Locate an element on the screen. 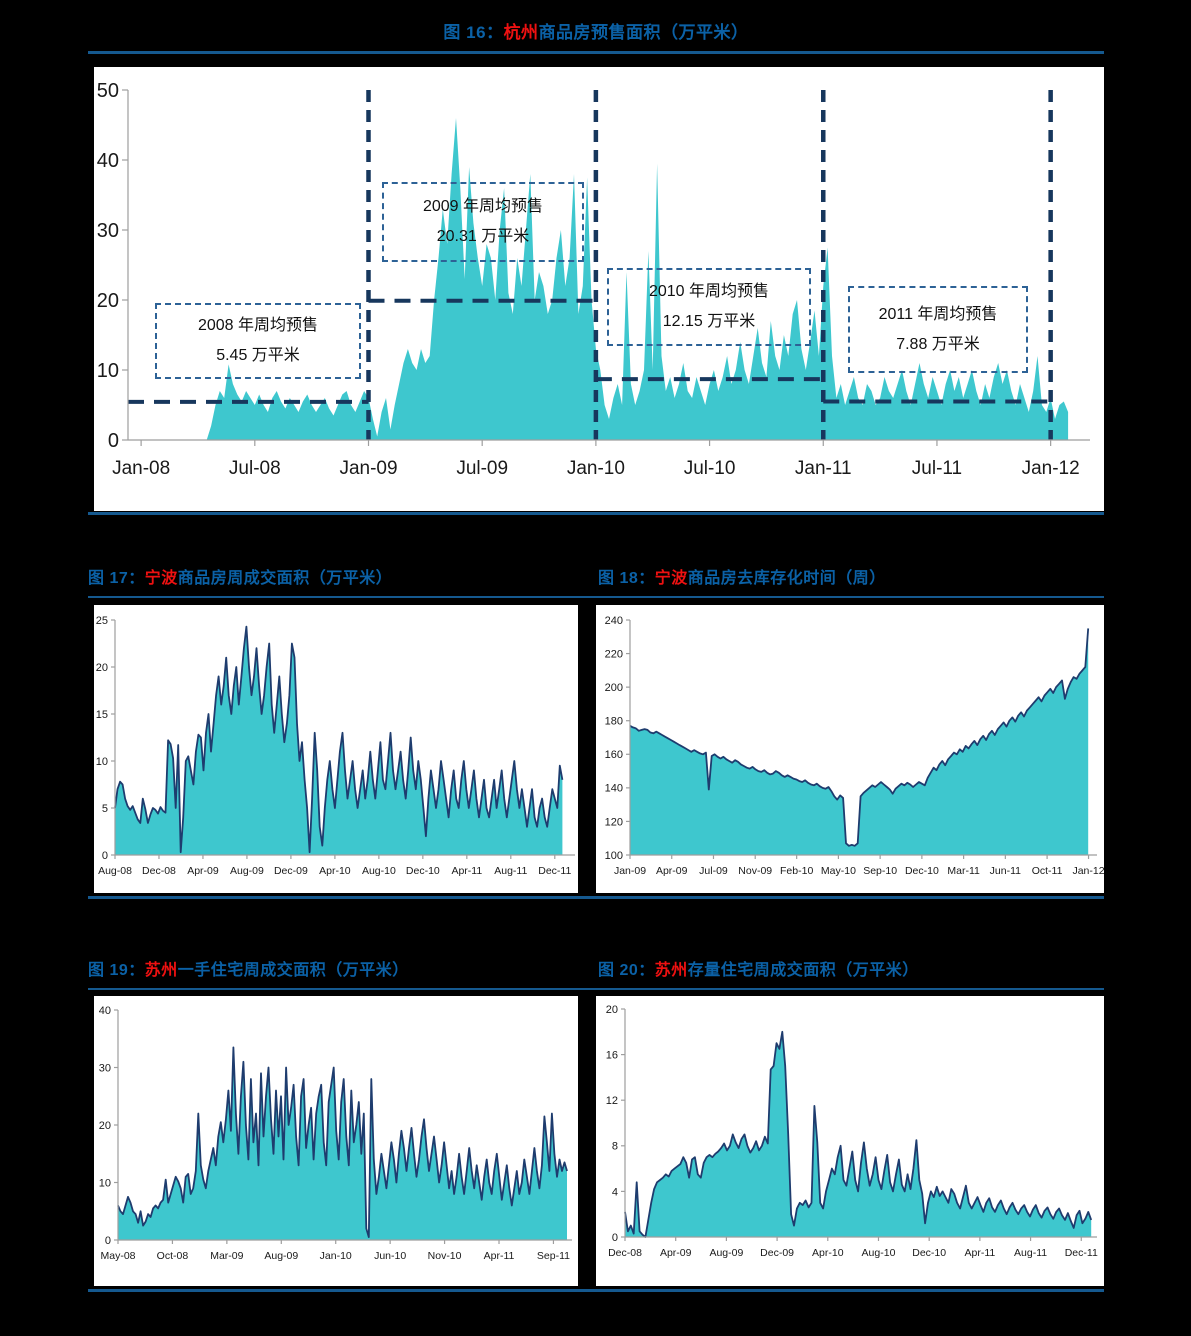 The height and width of the screenshot is (1336, 1191). fig20-title: 图 20：苏州存量住宅周成交面积（万平米） is located at coordinates (758, 968).